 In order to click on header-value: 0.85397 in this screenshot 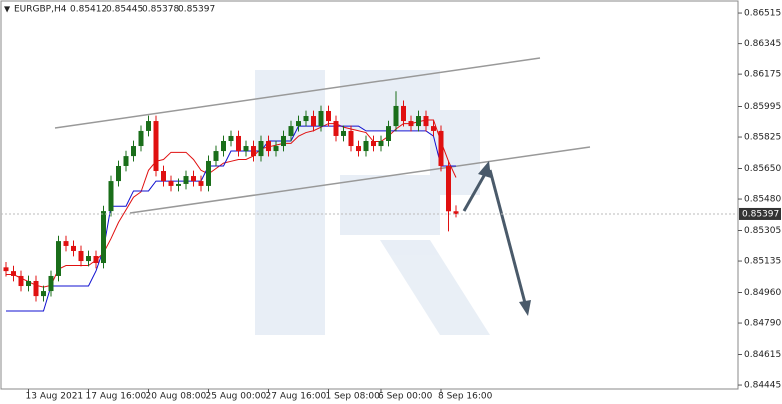, I will do `click(196, 10)`.